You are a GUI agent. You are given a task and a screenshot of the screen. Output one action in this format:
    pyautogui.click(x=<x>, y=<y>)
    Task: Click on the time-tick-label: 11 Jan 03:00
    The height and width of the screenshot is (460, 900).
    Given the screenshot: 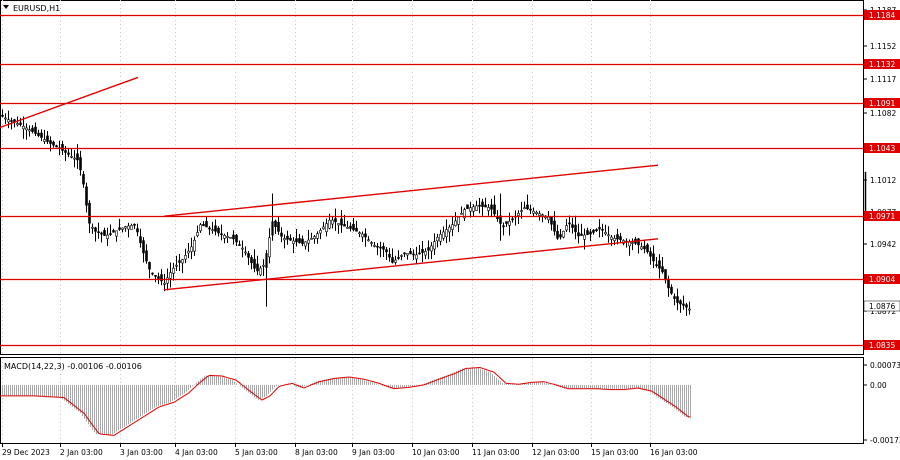 What is the action you would take?
    pyautogui.click(x=496, y=452)
    